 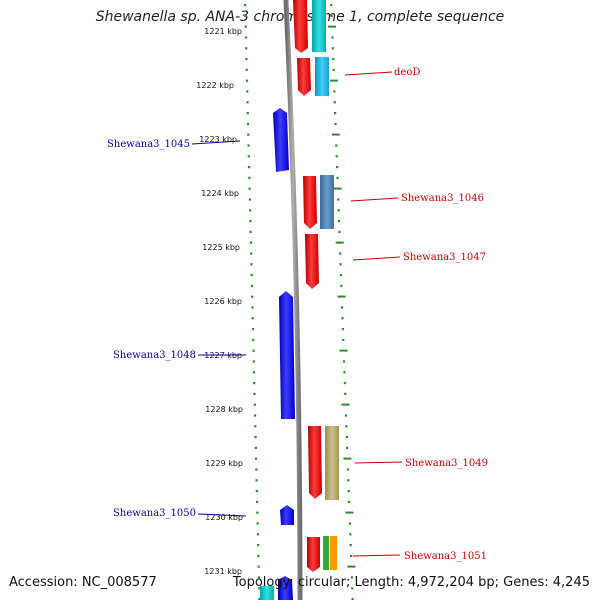 I want to click on gene-label-shewana3-1050: Shewana3_1050, so click(x=154, y=513).